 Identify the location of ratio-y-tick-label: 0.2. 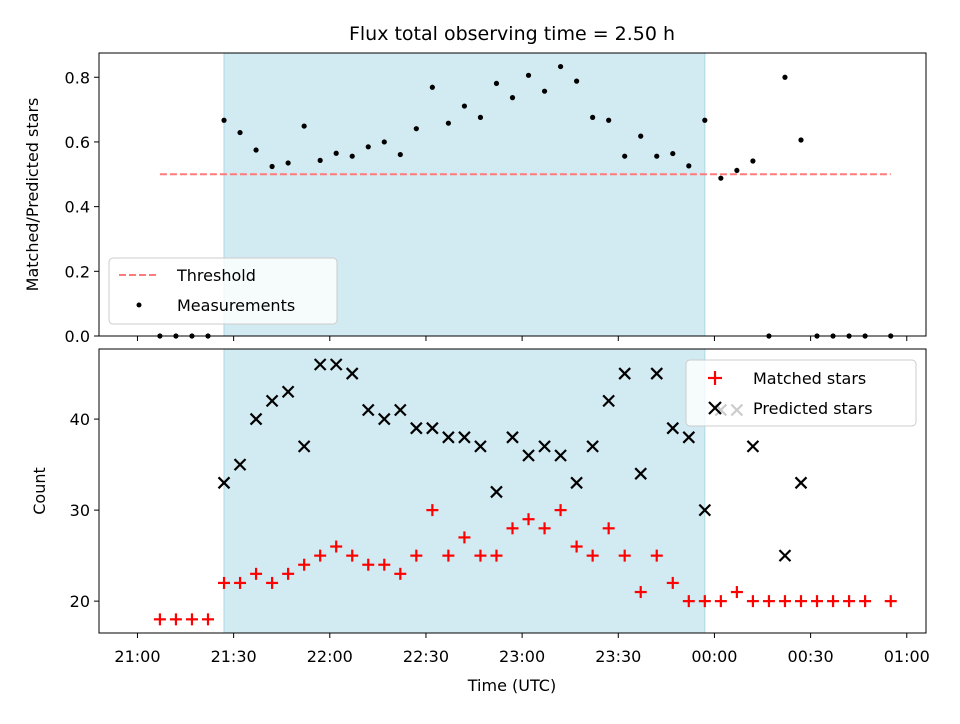
(77, 271).